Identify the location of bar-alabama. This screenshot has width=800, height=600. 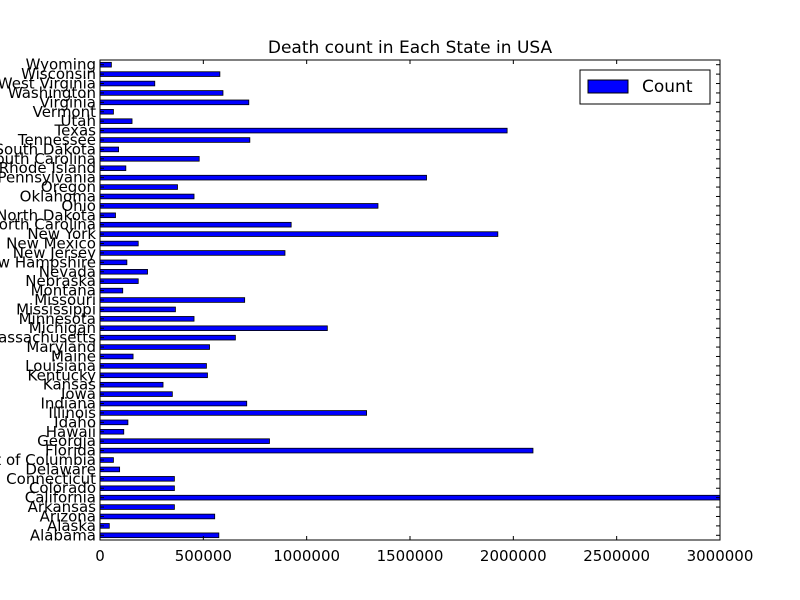
(159, 535).